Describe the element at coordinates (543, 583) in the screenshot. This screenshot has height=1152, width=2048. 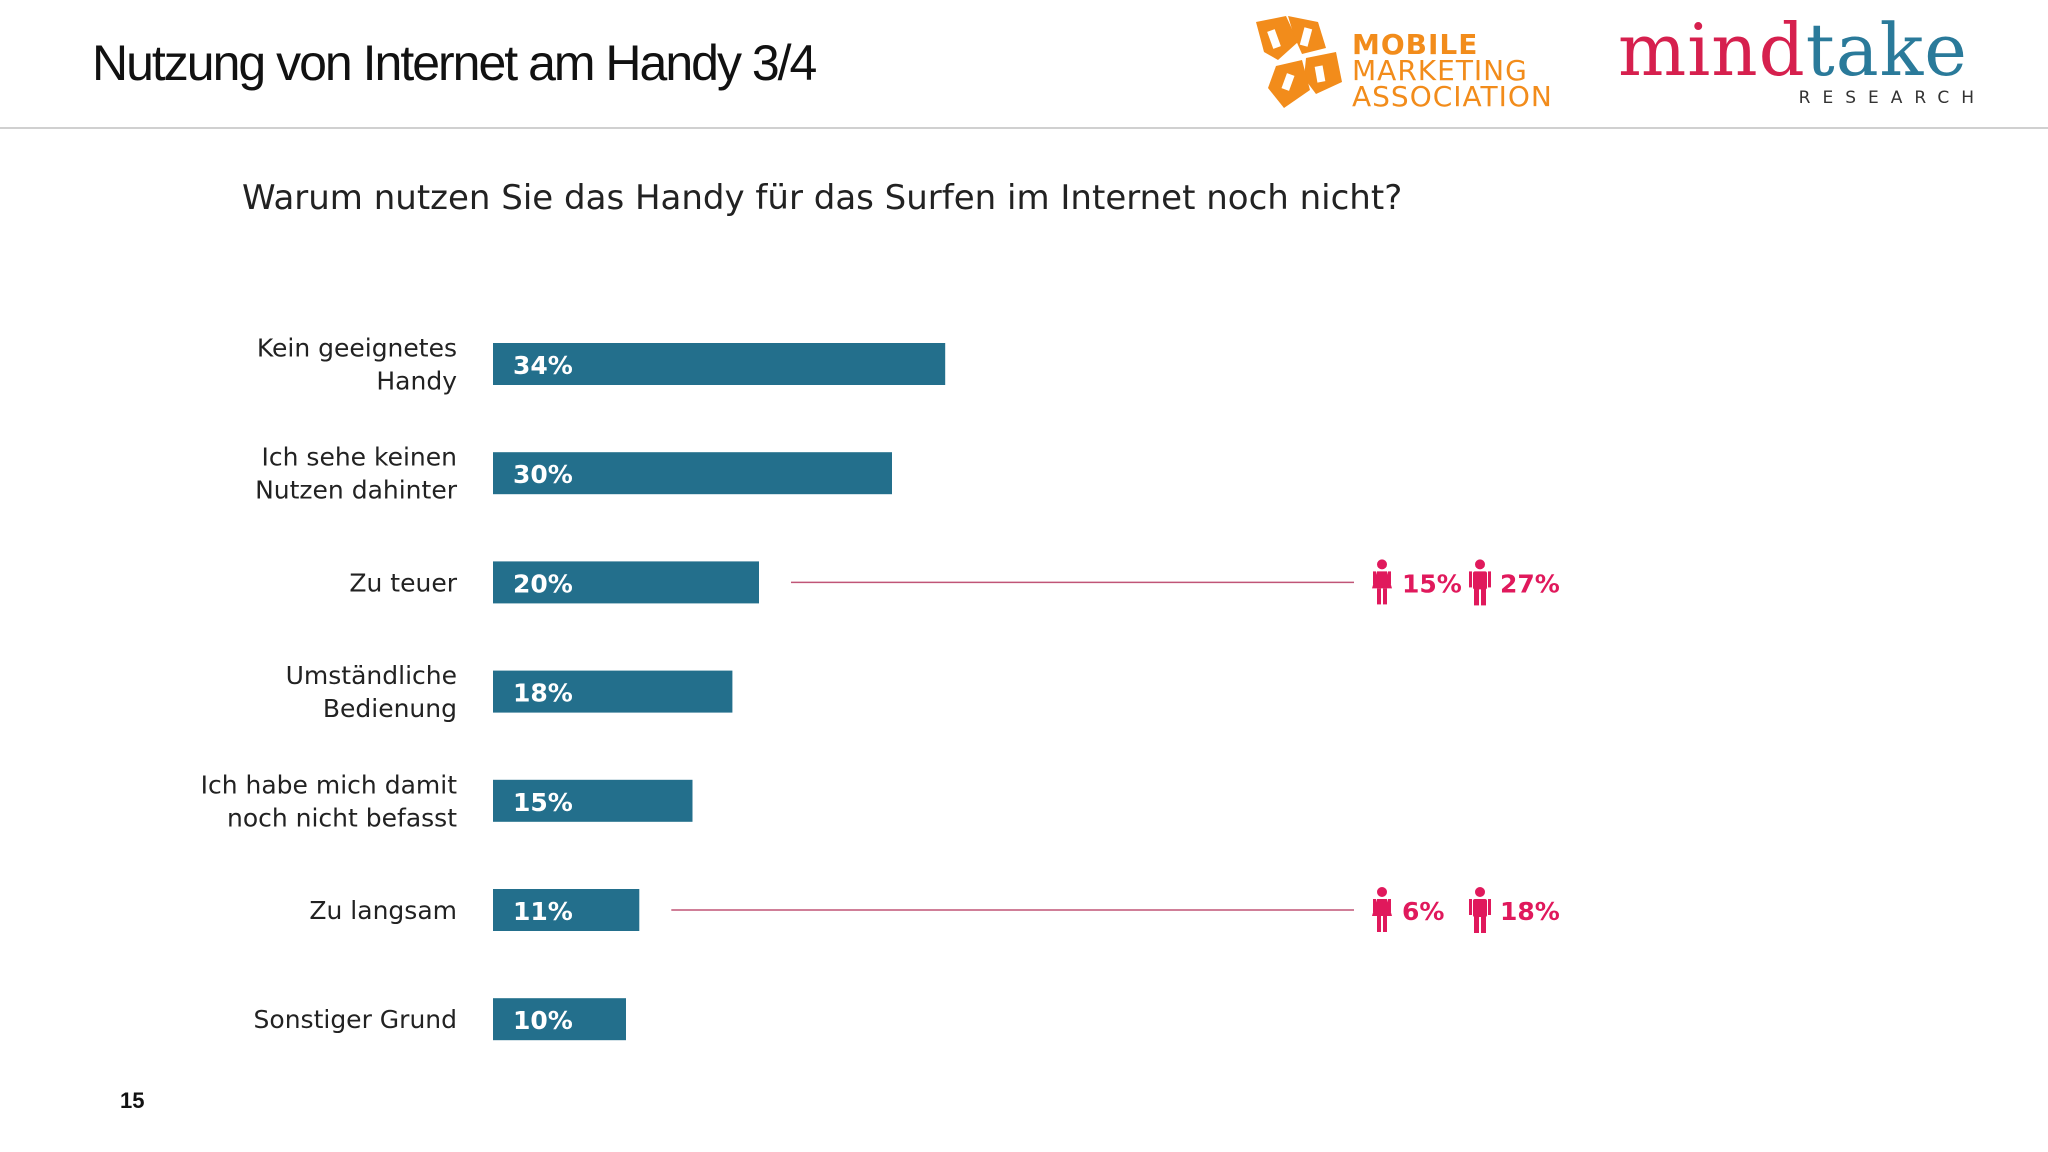
I see `bar-value-label-2: 20%` at that location.